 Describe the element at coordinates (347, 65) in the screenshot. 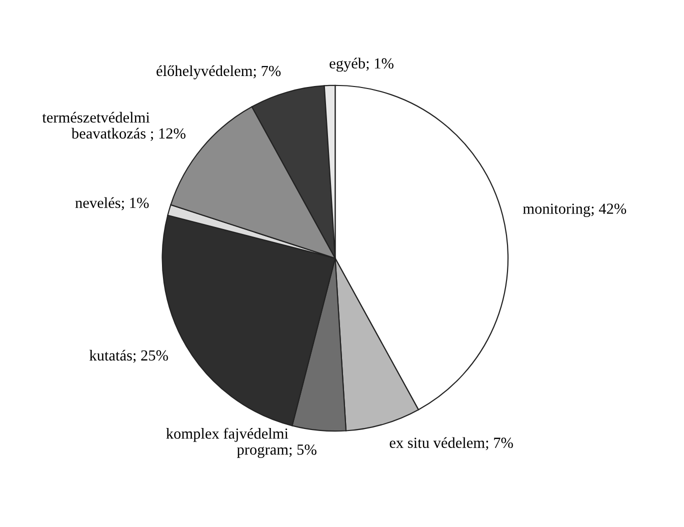

I see `slice-label: egyéb` at that location.